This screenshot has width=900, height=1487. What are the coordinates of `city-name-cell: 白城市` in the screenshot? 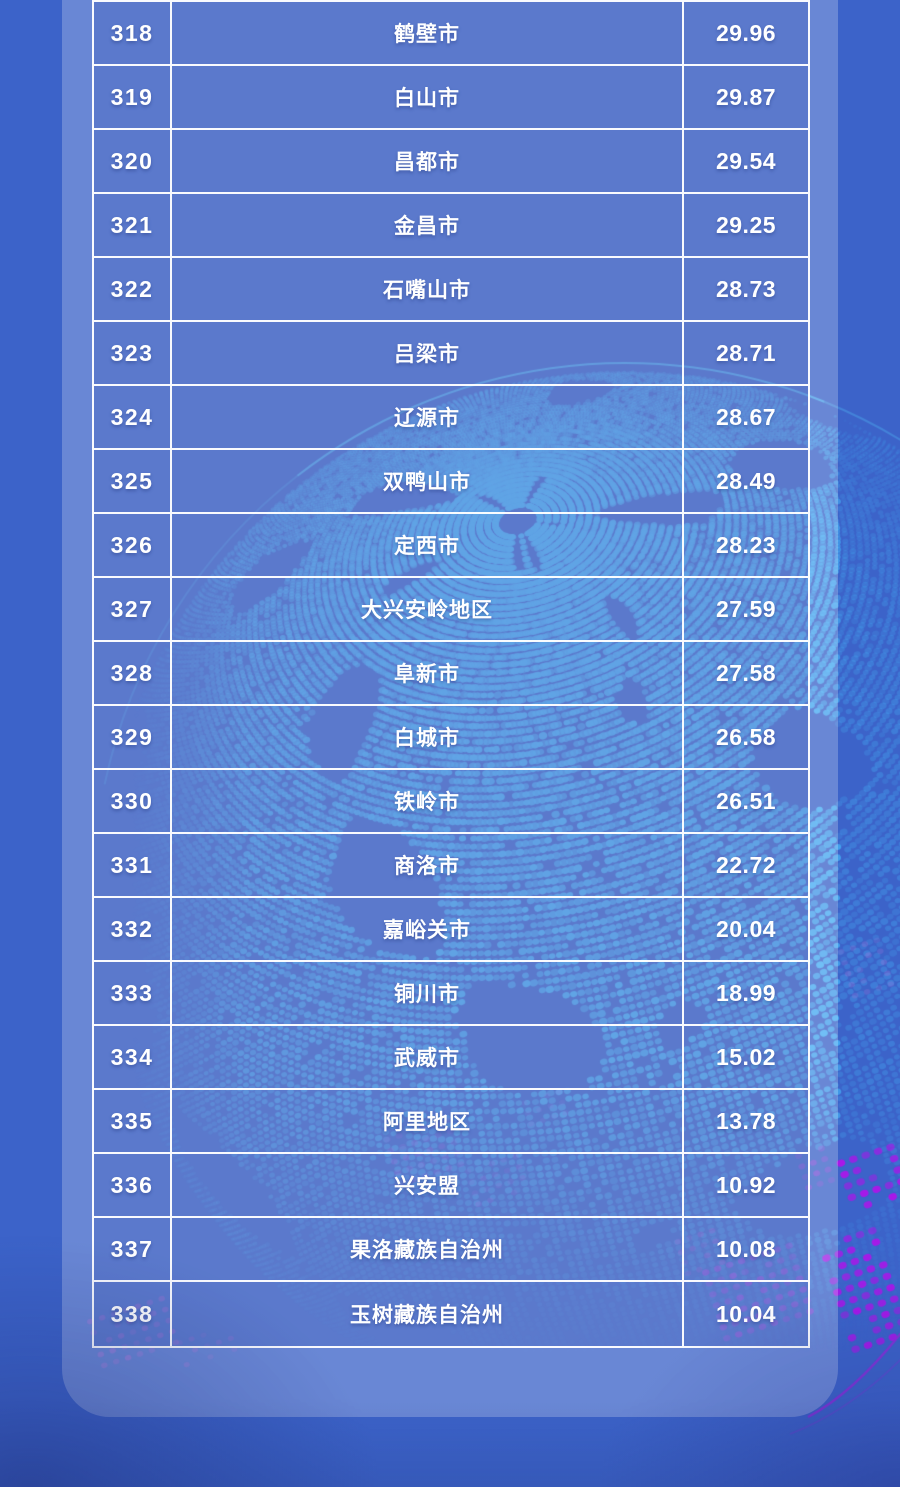 It's located at (428, 737).